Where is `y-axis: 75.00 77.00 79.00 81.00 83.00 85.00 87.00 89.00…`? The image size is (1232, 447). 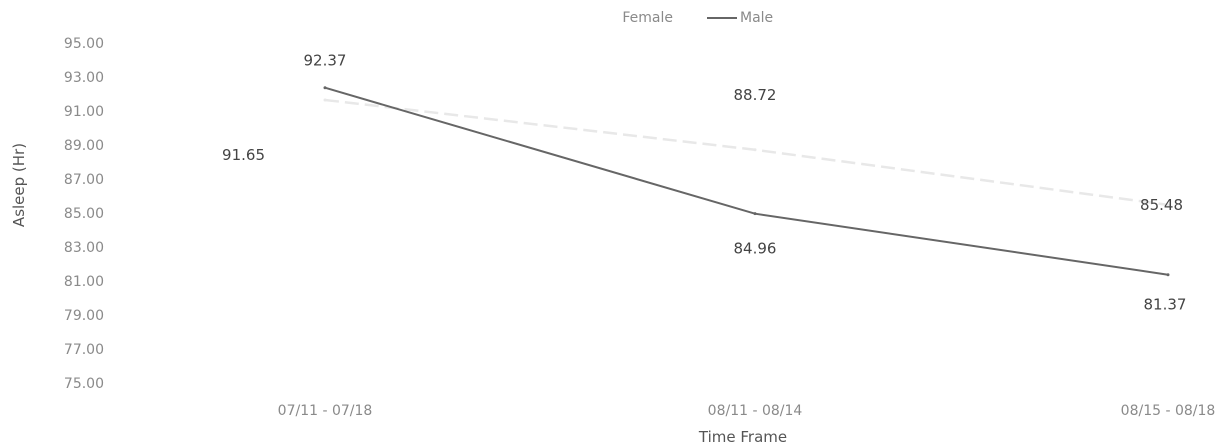
y-axis: 75.00 77.00 79.00 81.00 83.00 85.00 87.00 89.00… is located at coordinates (84, 214).